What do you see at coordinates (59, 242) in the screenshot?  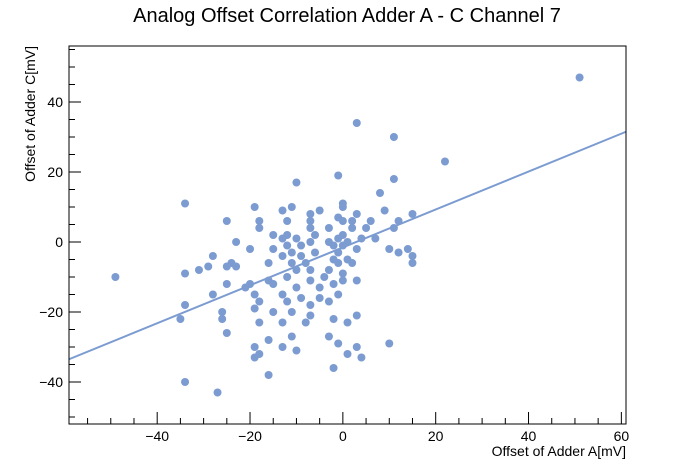 I see `y-tick-label: 0` at bounding box center [59, 242].